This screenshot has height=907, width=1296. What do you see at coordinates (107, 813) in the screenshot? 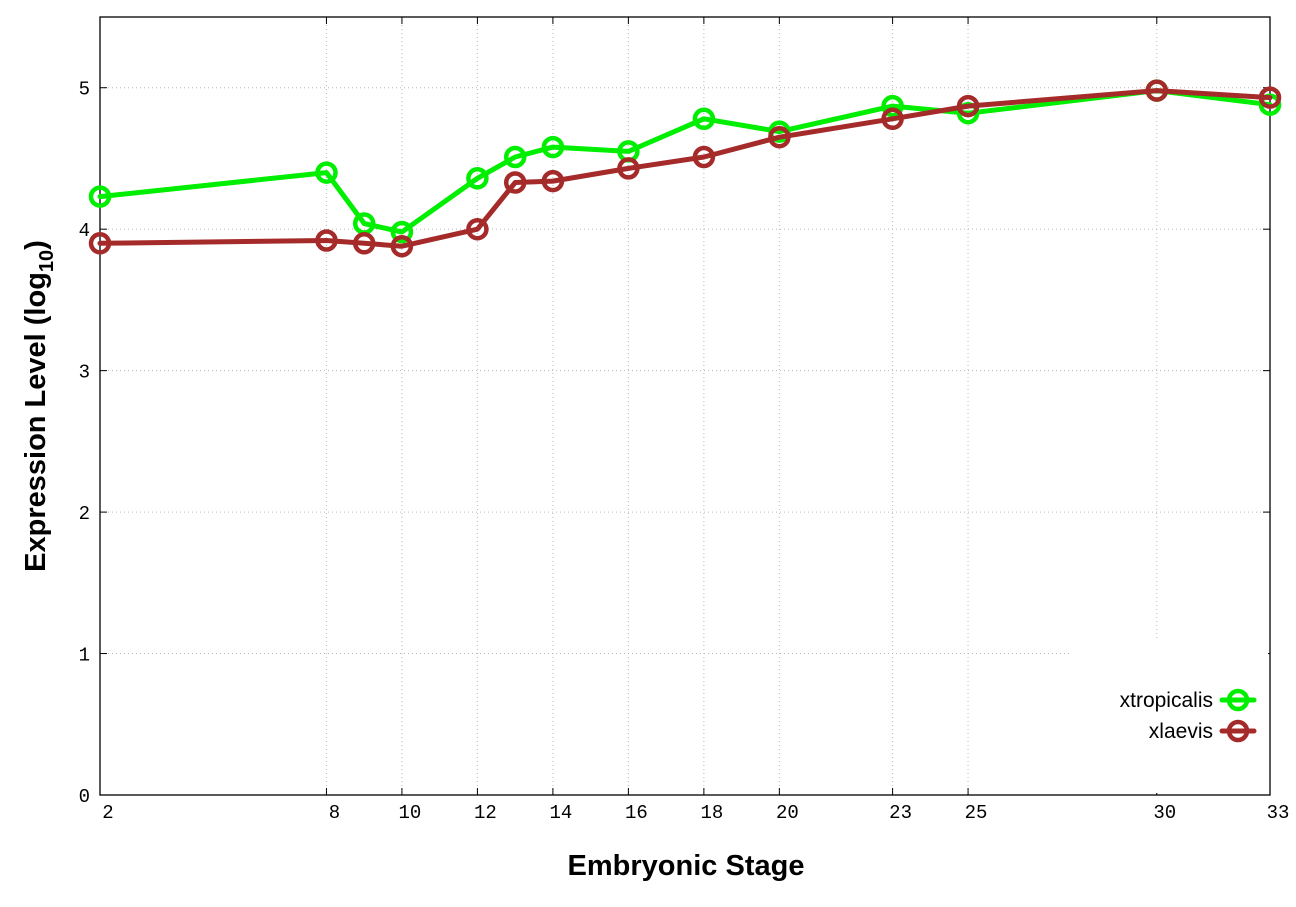
I see `x-tick-label: 2` at bounding box center [107, 813].